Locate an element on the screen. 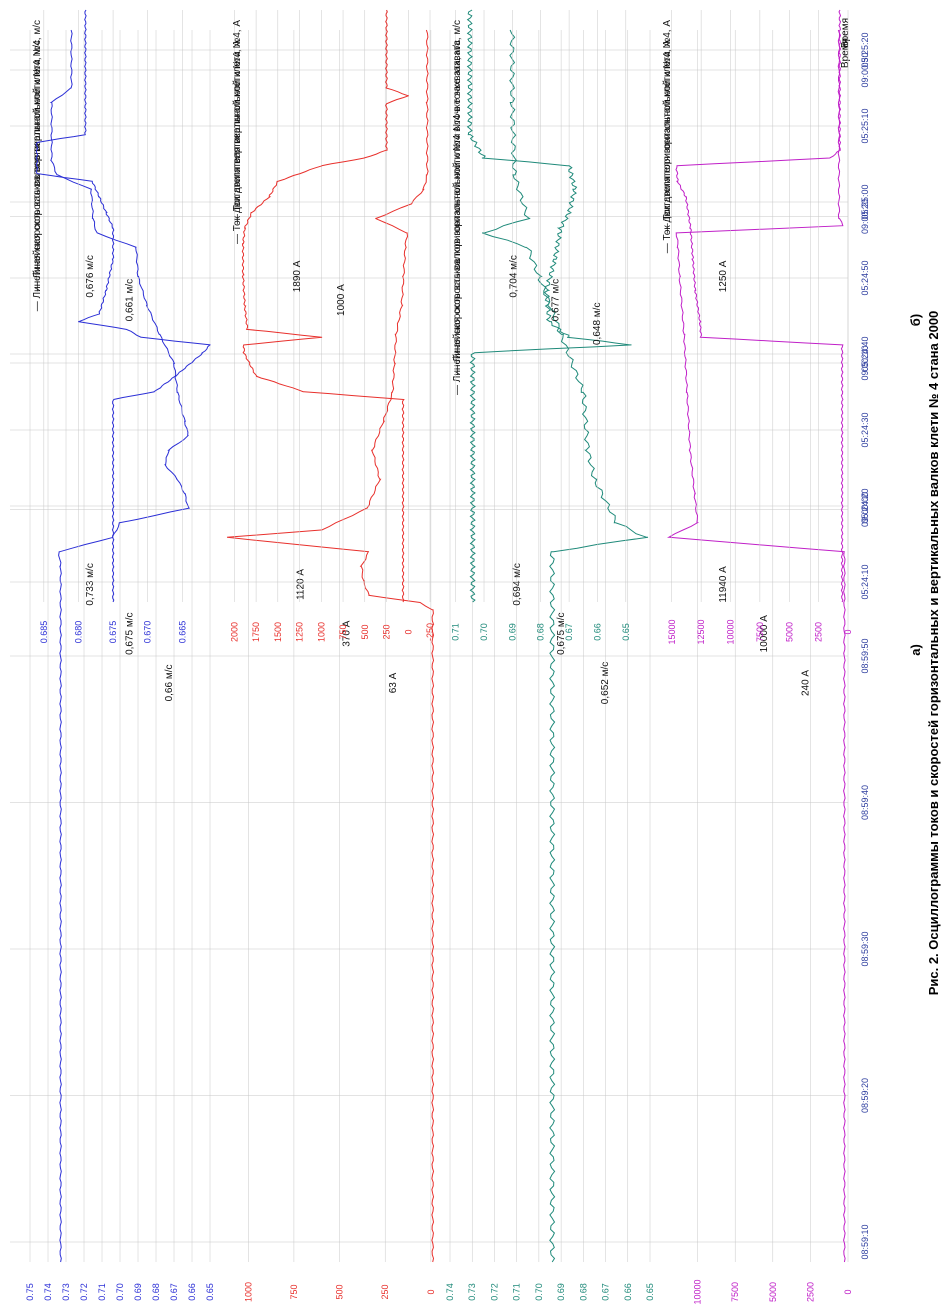 The image size is (945, 1306). time-tick-label: 09:00:10 is located at coordinates (865, 362).